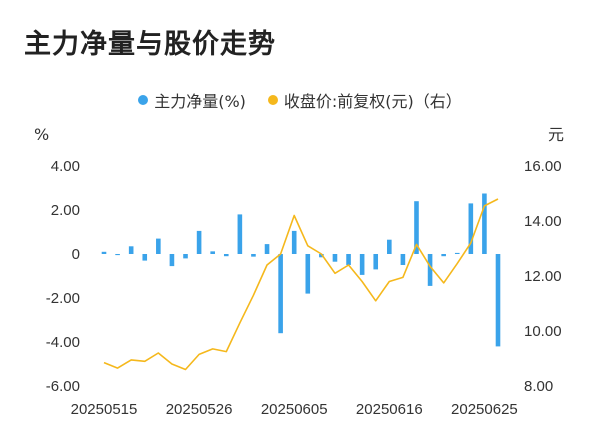 The image size is (600, 446). What do you see at coordinates (63, 342) in the screenshot?
I see `left-tick-label: -4.00` at bounding box center [63, 342].